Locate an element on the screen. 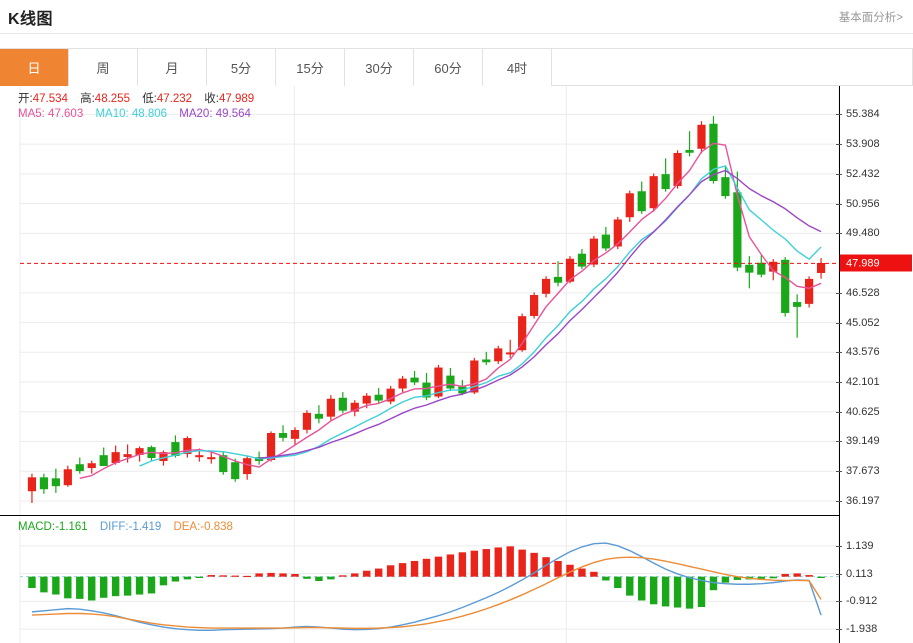 The image size is (913, 643). tab-5: 30分 is located at coordinates (379, 67).